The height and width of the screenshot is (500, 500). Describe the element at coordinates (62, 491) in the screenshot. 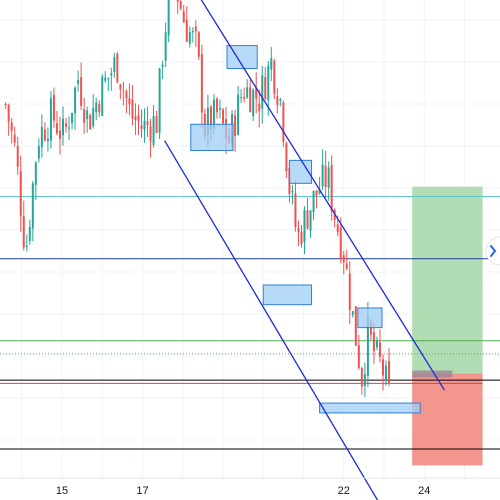

I see `time-axis-tick-label: 15` at that location.